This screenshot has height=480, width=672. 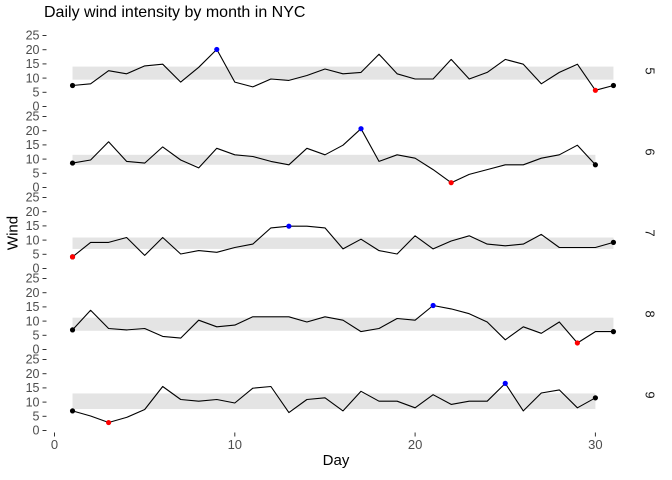 I want to click on facet-8-max-point, so click(x=433, y=305).